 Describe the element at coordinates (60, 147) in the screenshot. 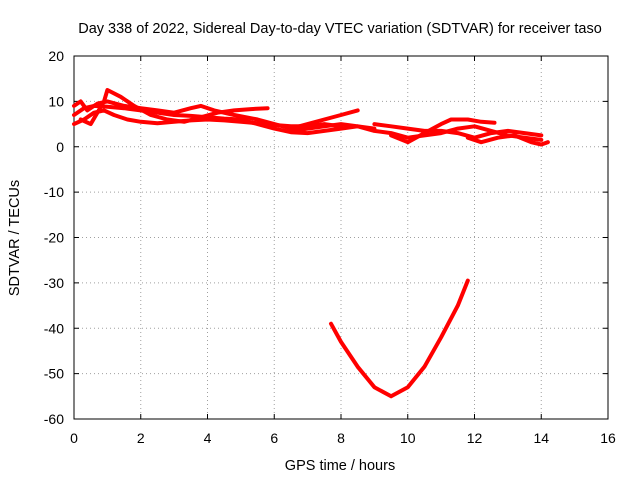

I see `y-tick-label: 0` at that location.